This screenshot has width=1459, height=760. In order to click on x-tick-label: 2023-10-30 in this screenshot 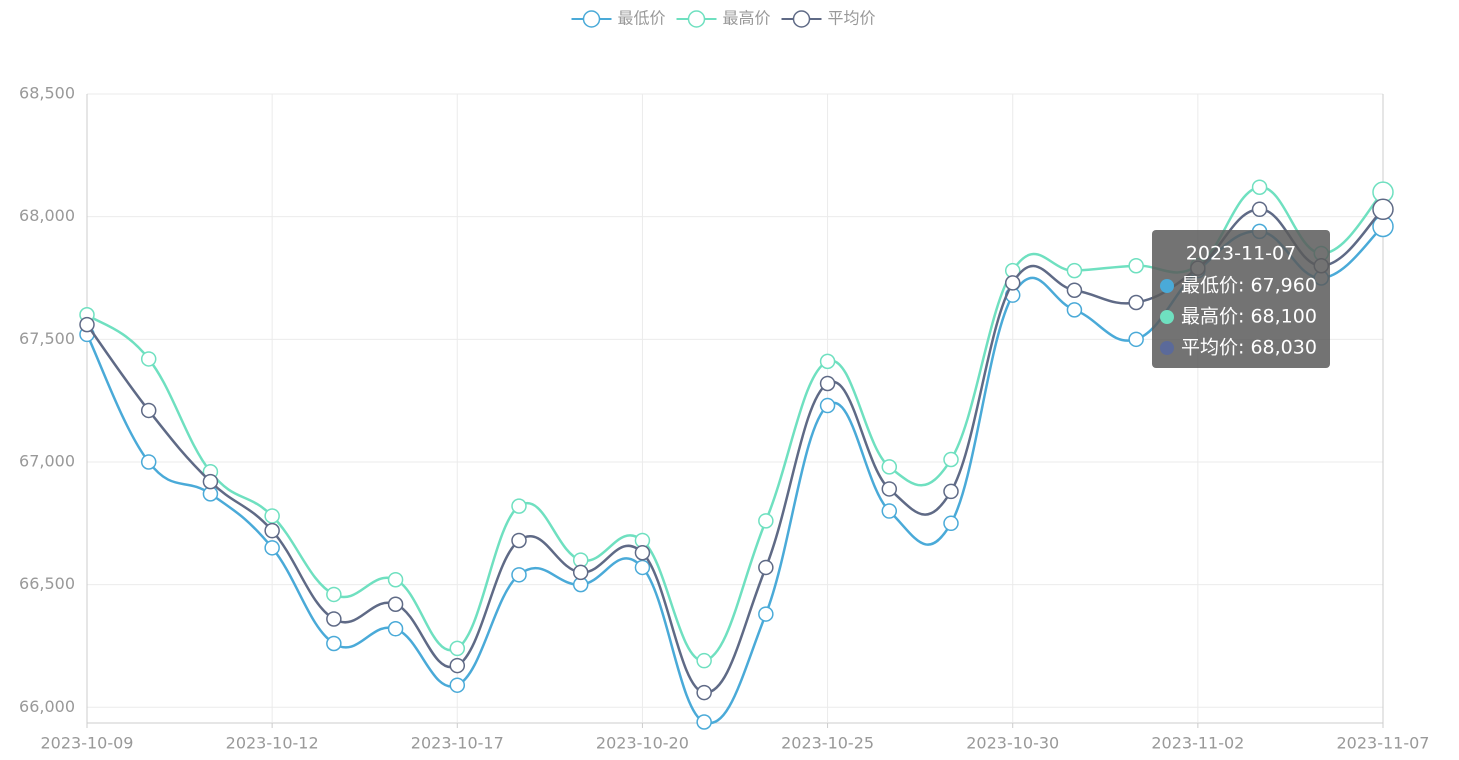, I will do `click(1012, 743)`.